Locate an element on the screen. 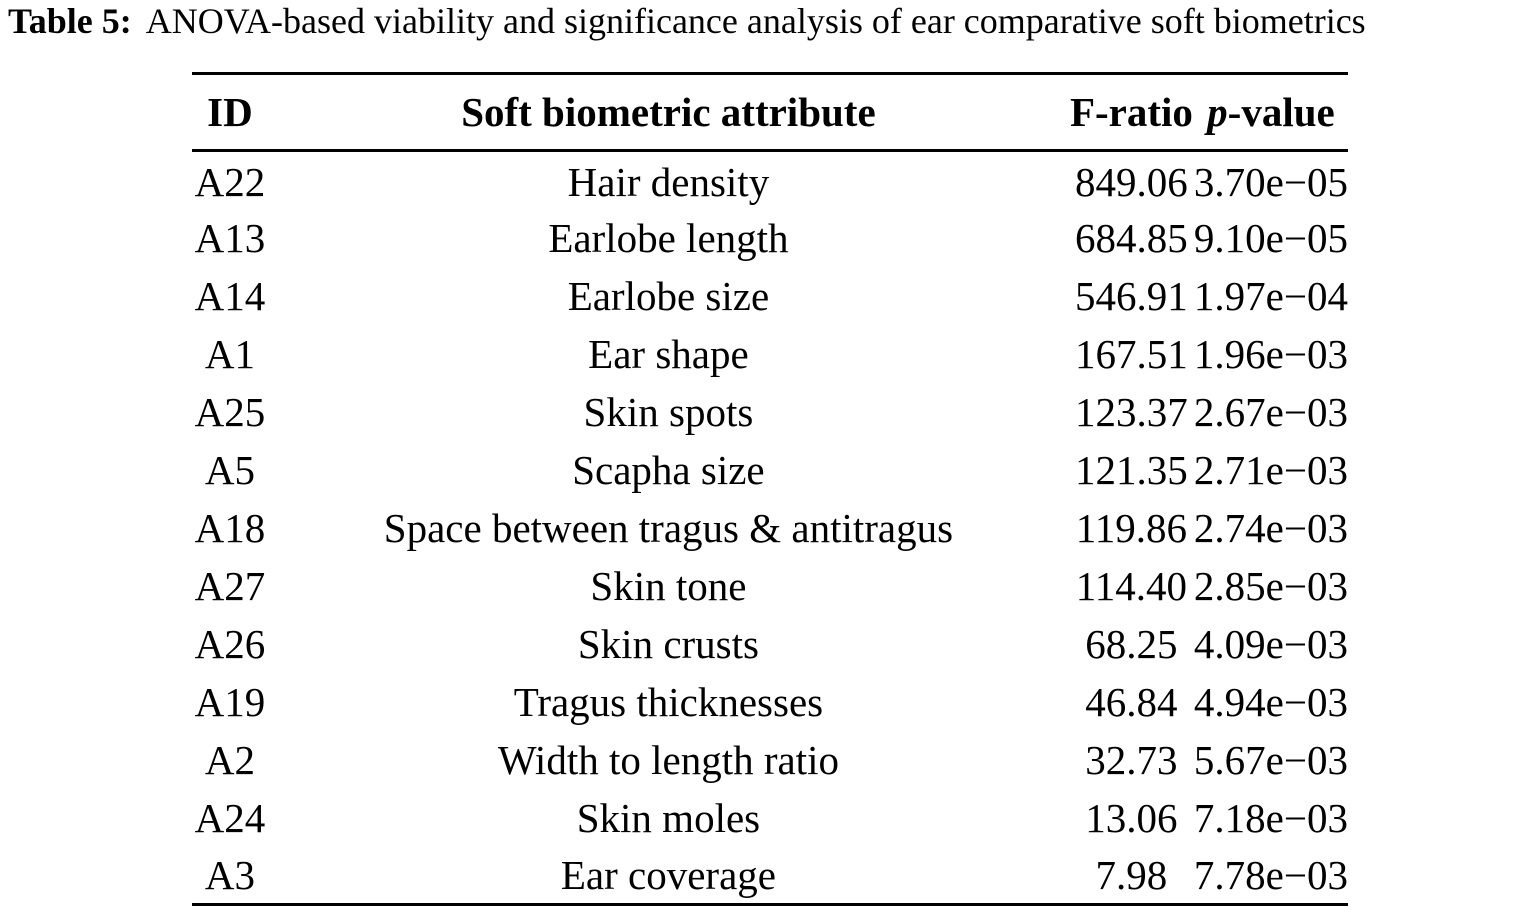  table-caption-label: Table 5: is located at coordinates (70, 21).